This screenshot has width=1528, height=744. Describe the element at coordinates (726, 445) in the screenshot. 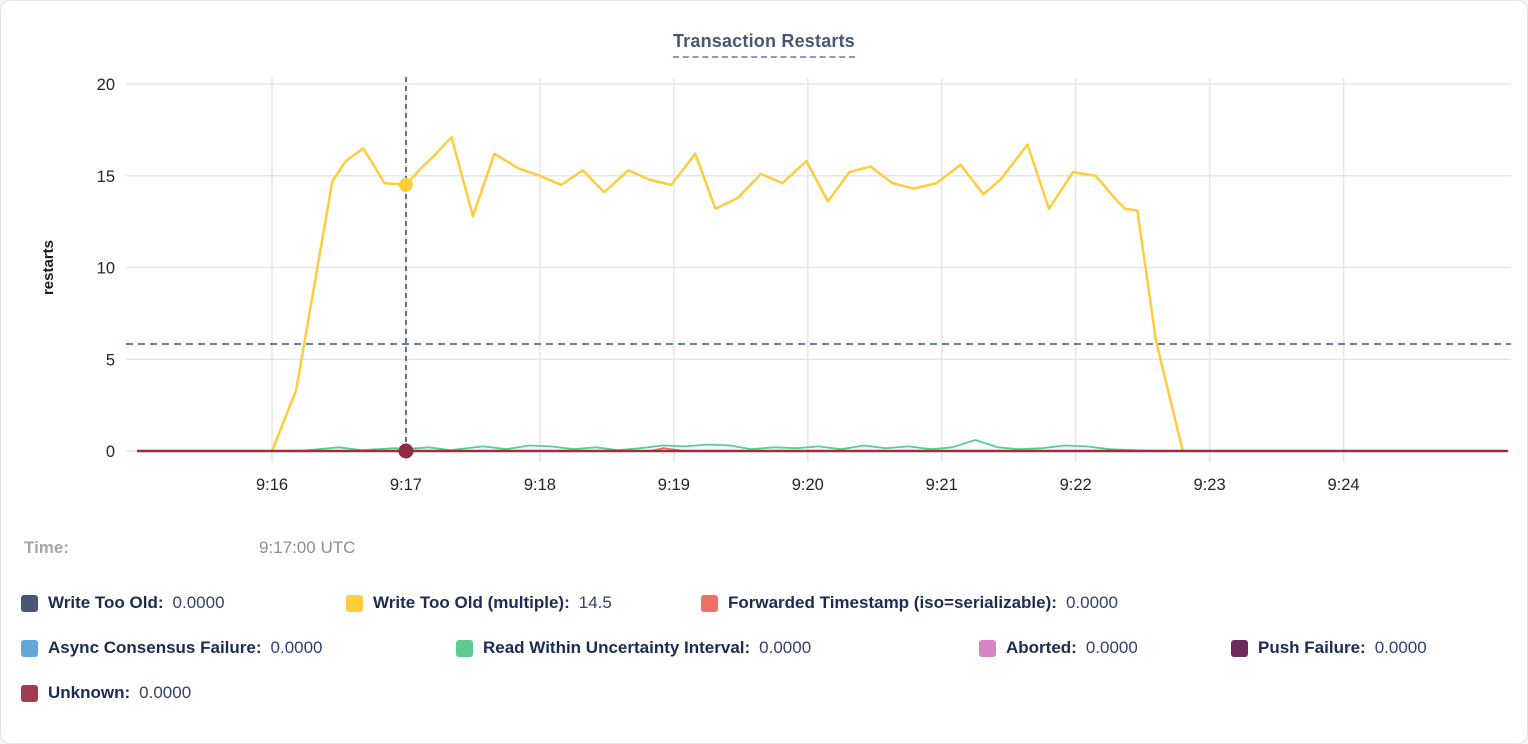

I see `series-line-read-within-uncertainty-interval` at that location.